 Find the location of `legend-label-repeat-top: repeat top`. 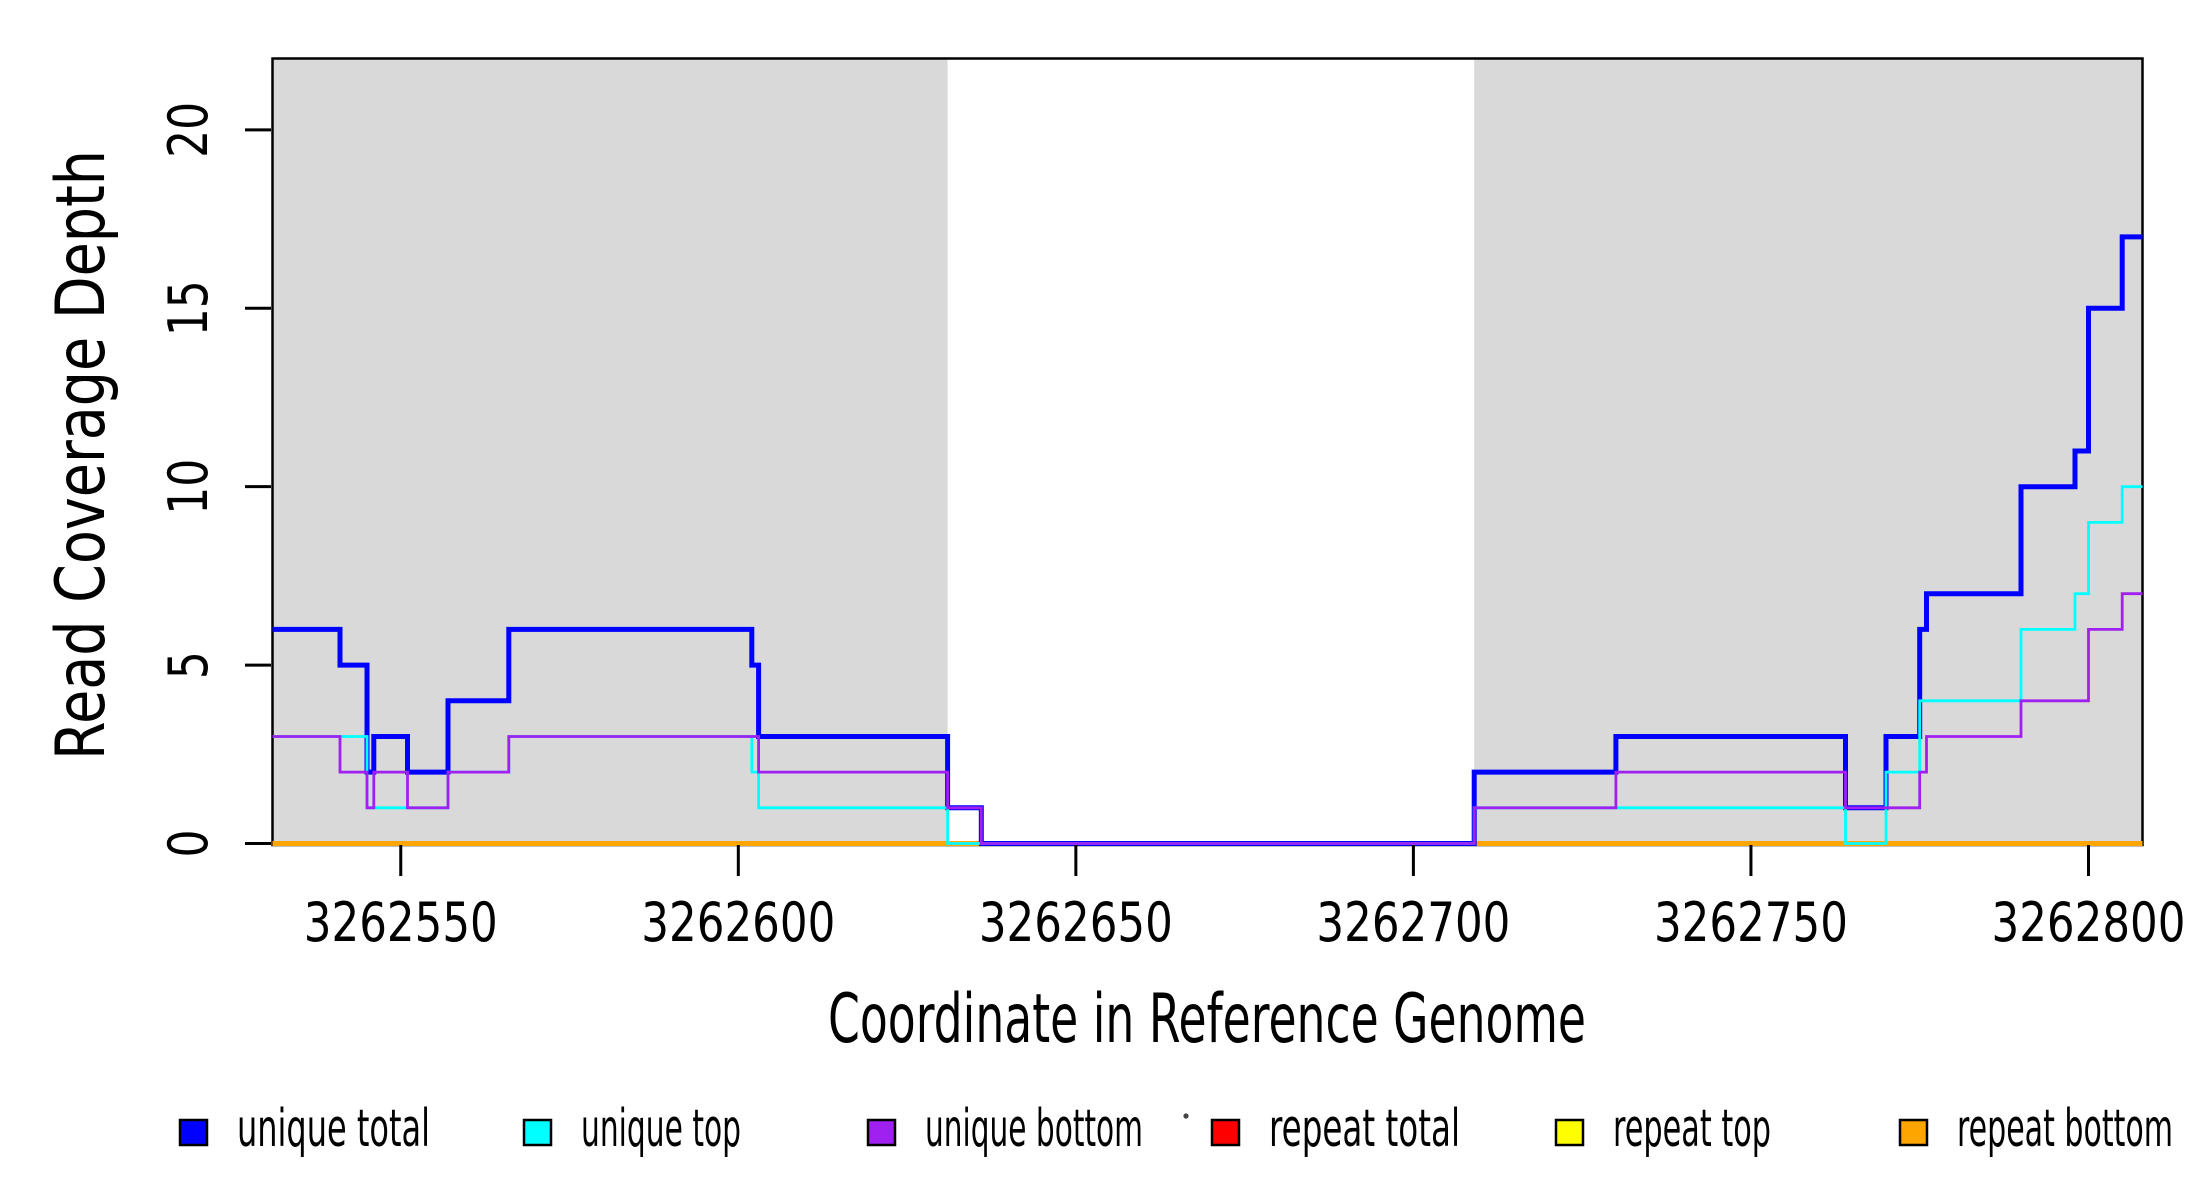

legend-label-repeat-top: repeat top is located at coordinates (1692, 1129).